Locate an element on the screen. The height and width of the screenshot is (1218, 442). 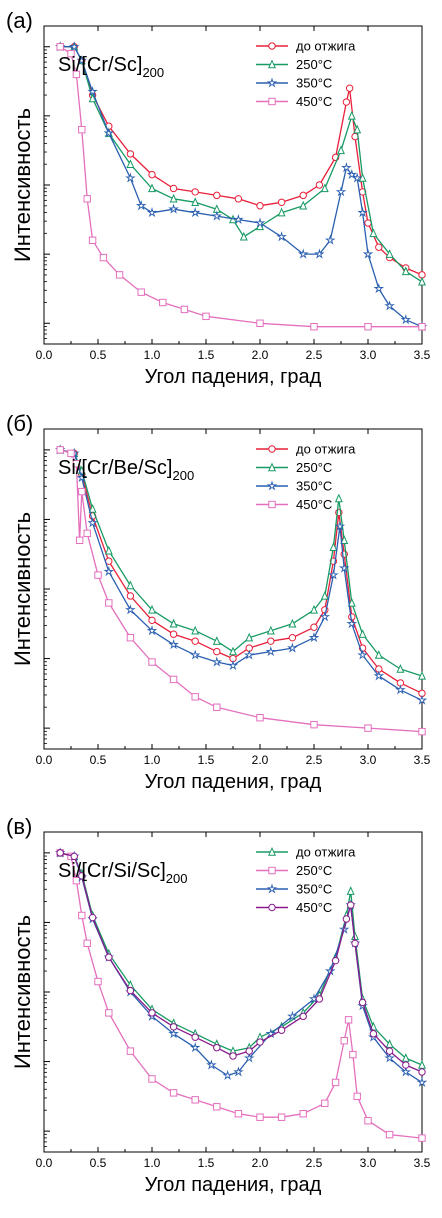
x-tick-label: 1.5 is located at coordinates (206, 1163).